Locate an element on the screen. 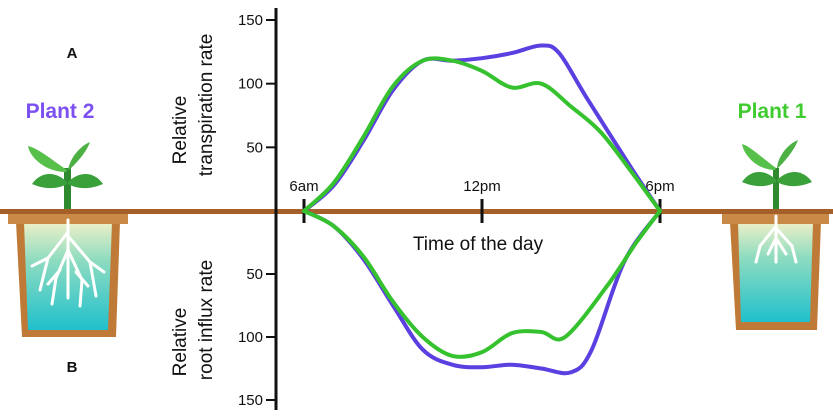 This screenshot has width=833, height=416. bottom-ytick-label: 150 is located at coordinates (250, 400).